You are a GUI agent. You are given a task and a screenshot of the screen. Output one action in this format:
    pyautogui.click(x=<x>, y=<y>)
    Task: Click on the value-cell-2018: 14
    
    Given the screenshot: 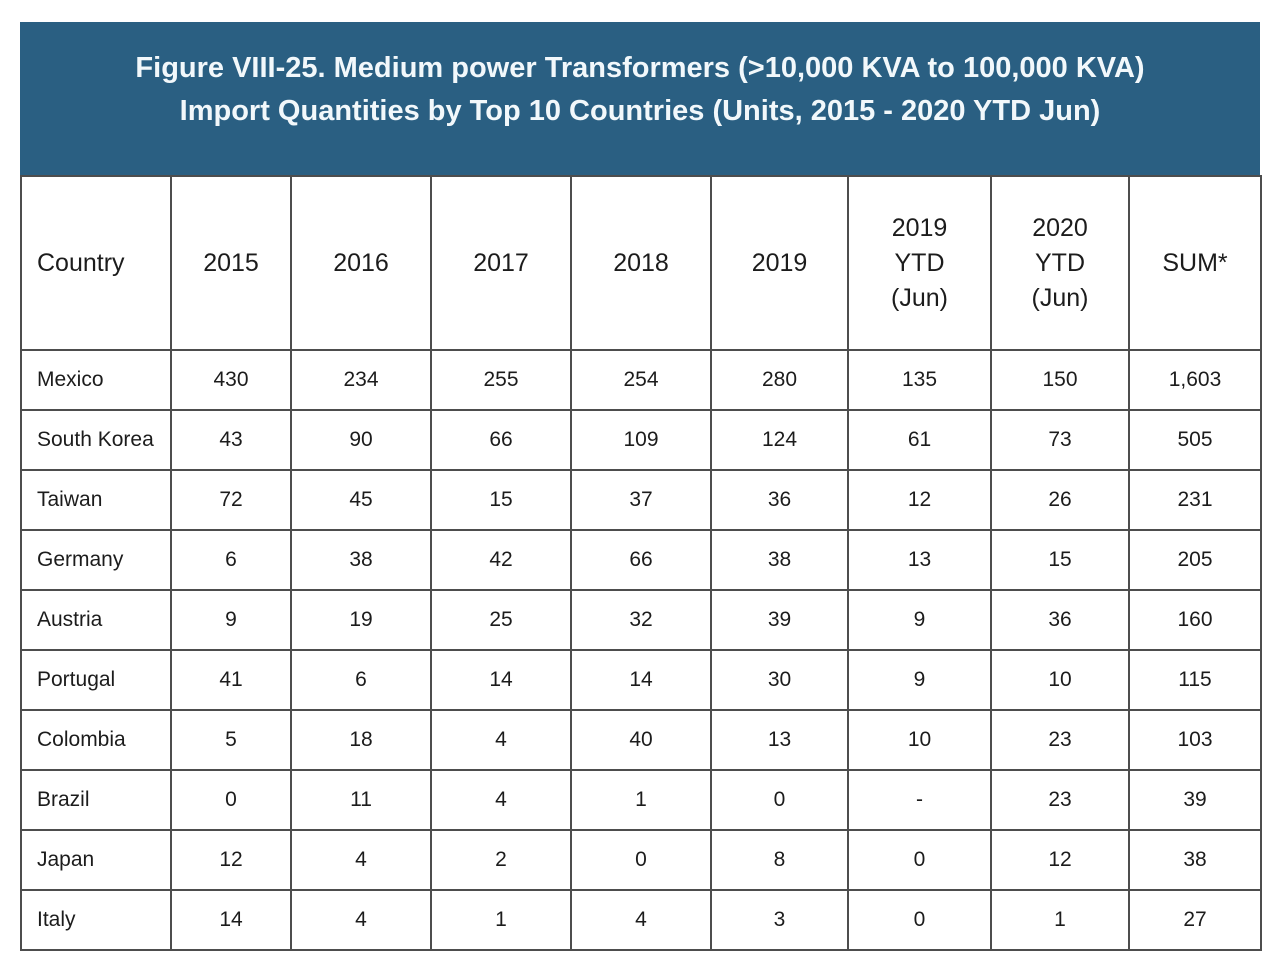 What is the action you would take?
    pyautogui.click(x=641, y=680)
    